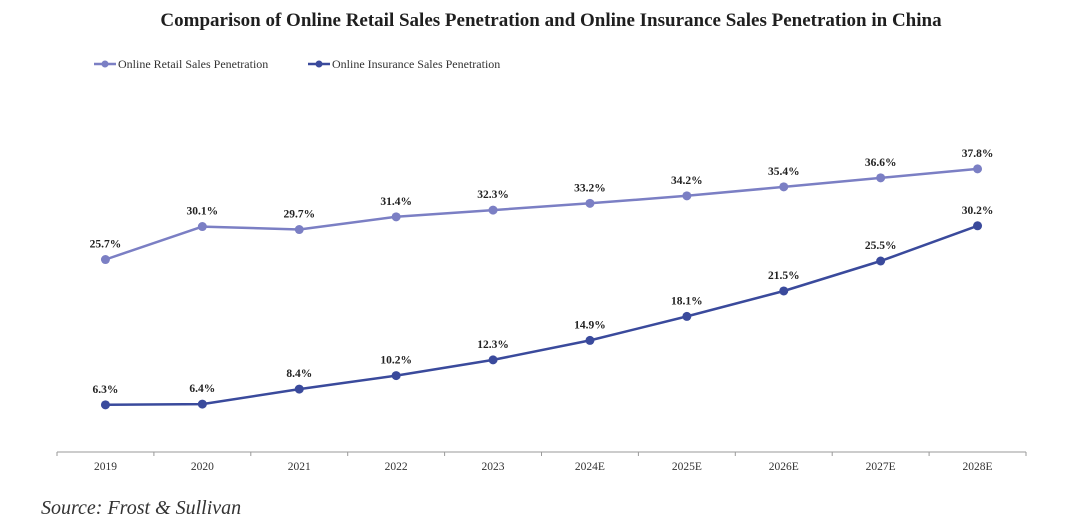 Image resolution: width=1080 pixels, height=530 pixels. Describe the element at coordinates (396, 202) in the screenshot. I see `data-label: 31.4%` at that location.